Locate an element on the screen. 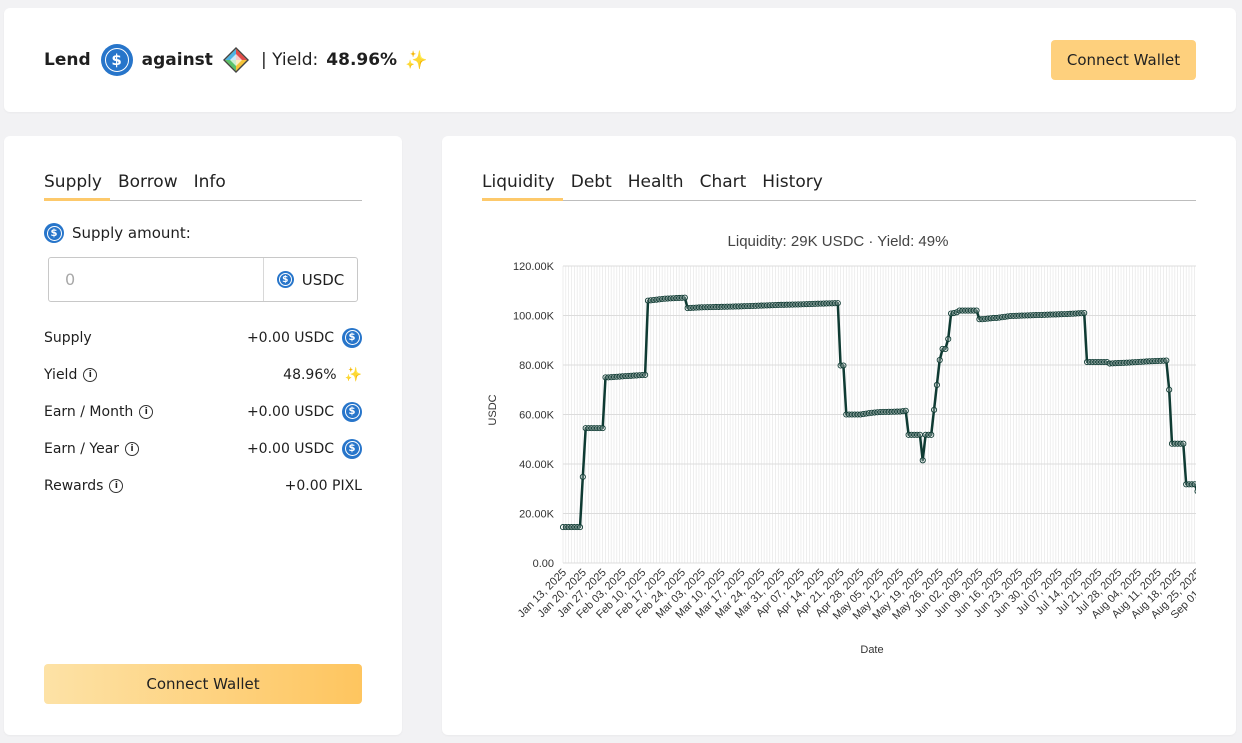  supply-amount-input is located at coordinates (156, 279).